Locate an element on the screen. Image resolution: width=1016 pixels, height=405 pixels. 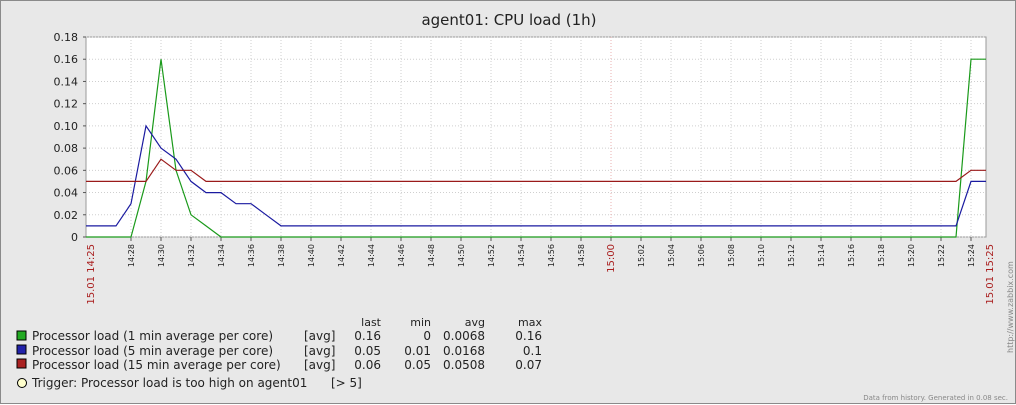
y-tick-label: 0.02 is located at coordinates (66, 215).